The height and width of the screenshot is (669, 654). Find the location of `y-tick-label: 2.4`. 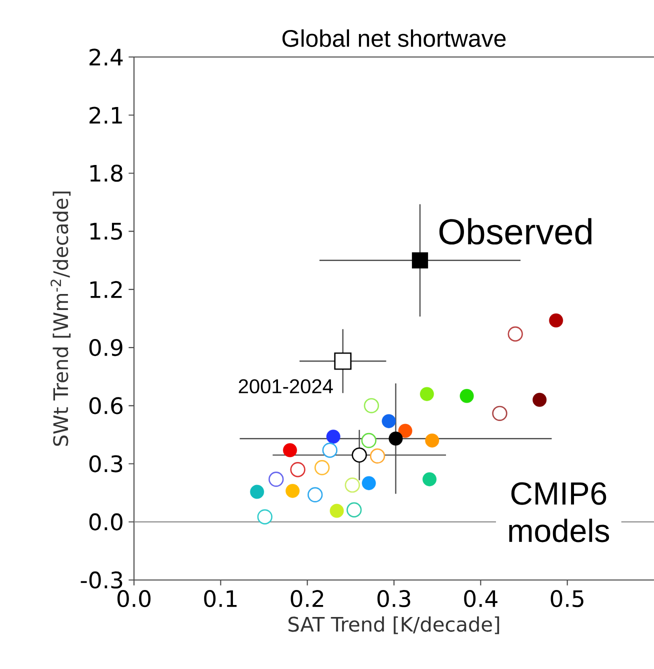

y-tick-label: 2.4 is located at coordinates (106, 57).